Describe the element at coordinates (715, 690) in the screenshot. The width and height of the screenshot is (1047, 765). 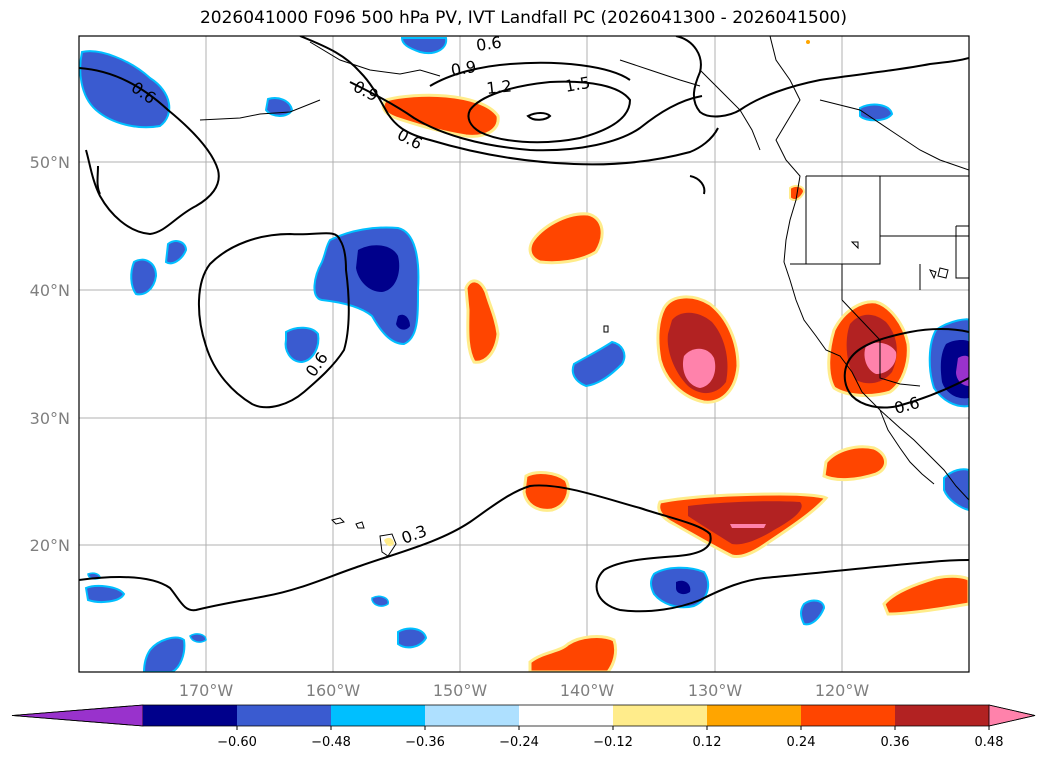
I see `lon-label: 130°W` at that location.